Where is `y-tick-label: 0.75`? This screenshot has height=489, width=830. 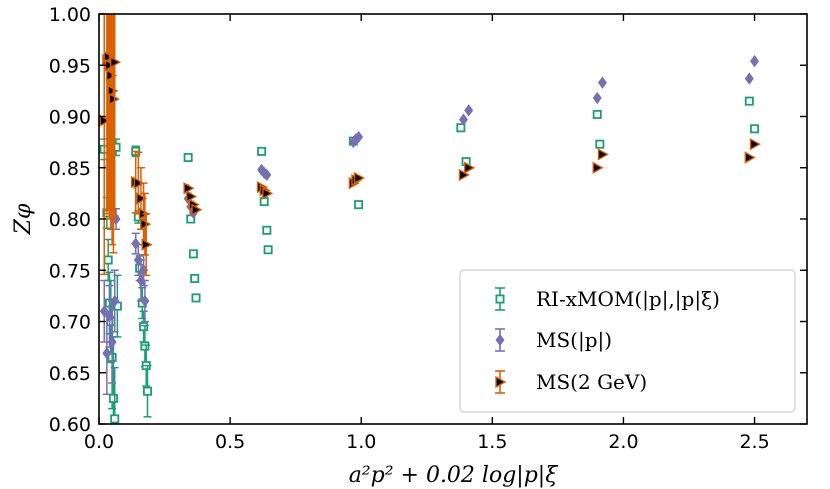 y-tick-label: 0.75 is located at coordinates (70, 271).